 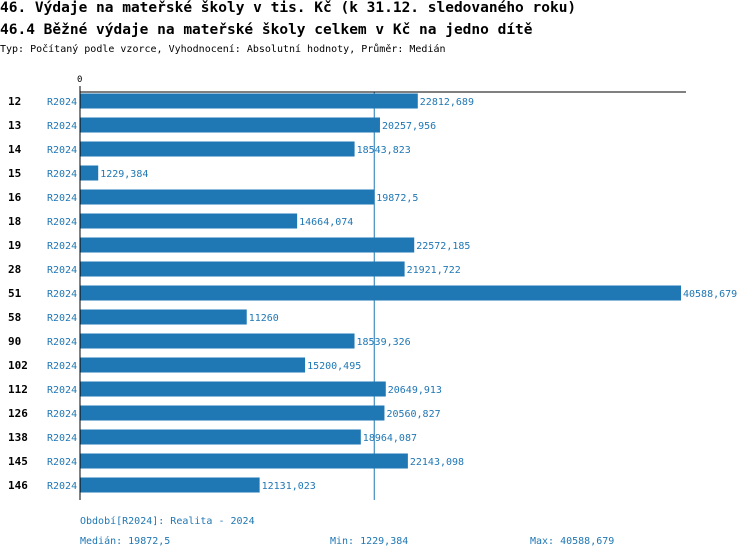 What do you see at coordinates (18, 365) in the screenshot?
I see `category-label: 102` at bounding box center [18, 365].